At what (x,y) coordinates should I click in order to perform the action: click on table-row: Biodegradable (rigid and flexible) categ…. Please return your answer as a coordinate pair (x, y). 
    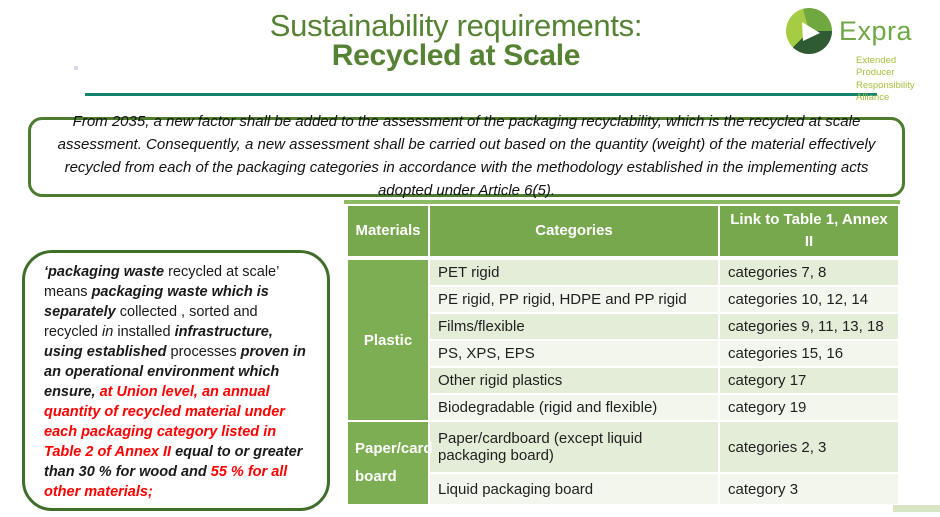
    Looking at the image, I should click on (623, 407).